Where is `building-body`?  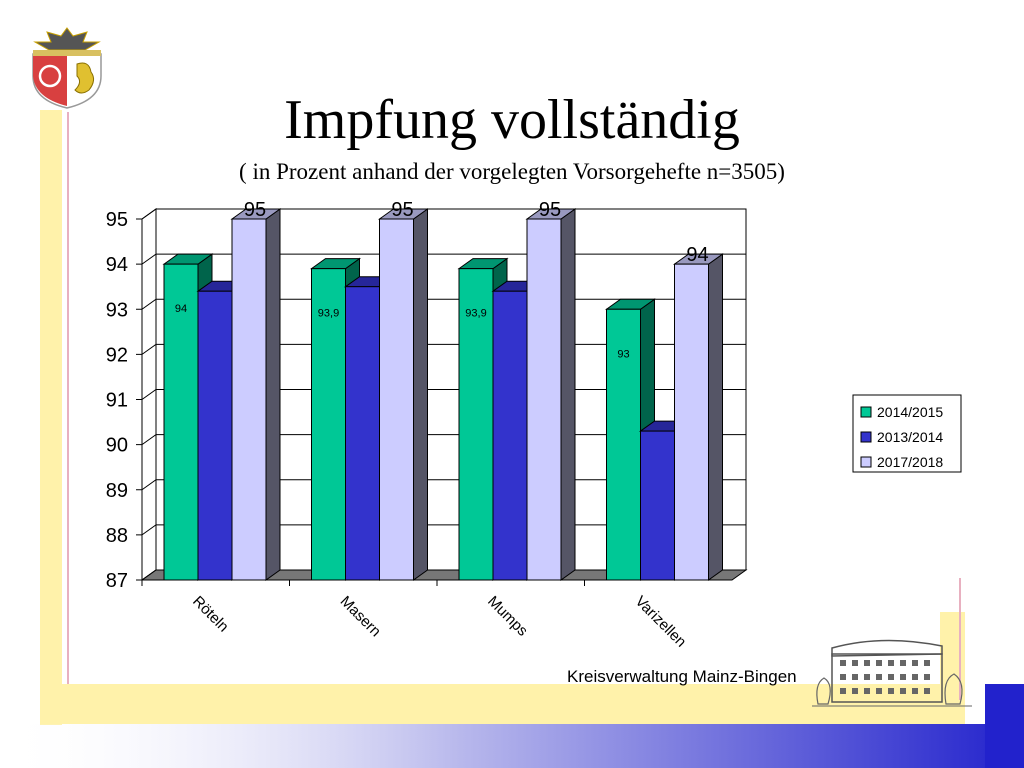 building-body is located at coordinates (887, 678).